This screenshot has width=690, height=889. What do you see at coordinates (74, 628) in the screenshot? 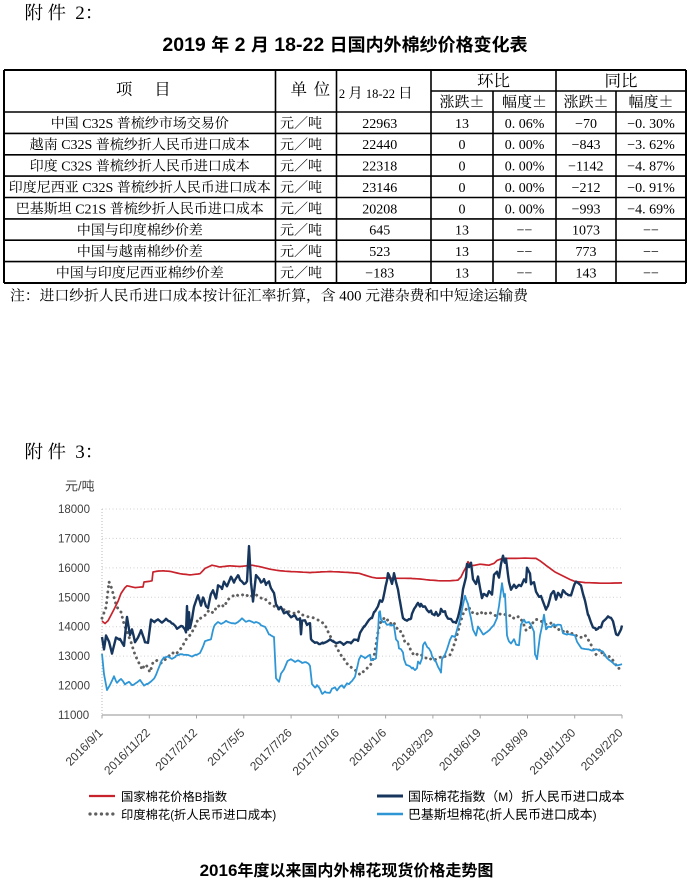
I see `svg-text: 14000` at bounding box center [74, 628].